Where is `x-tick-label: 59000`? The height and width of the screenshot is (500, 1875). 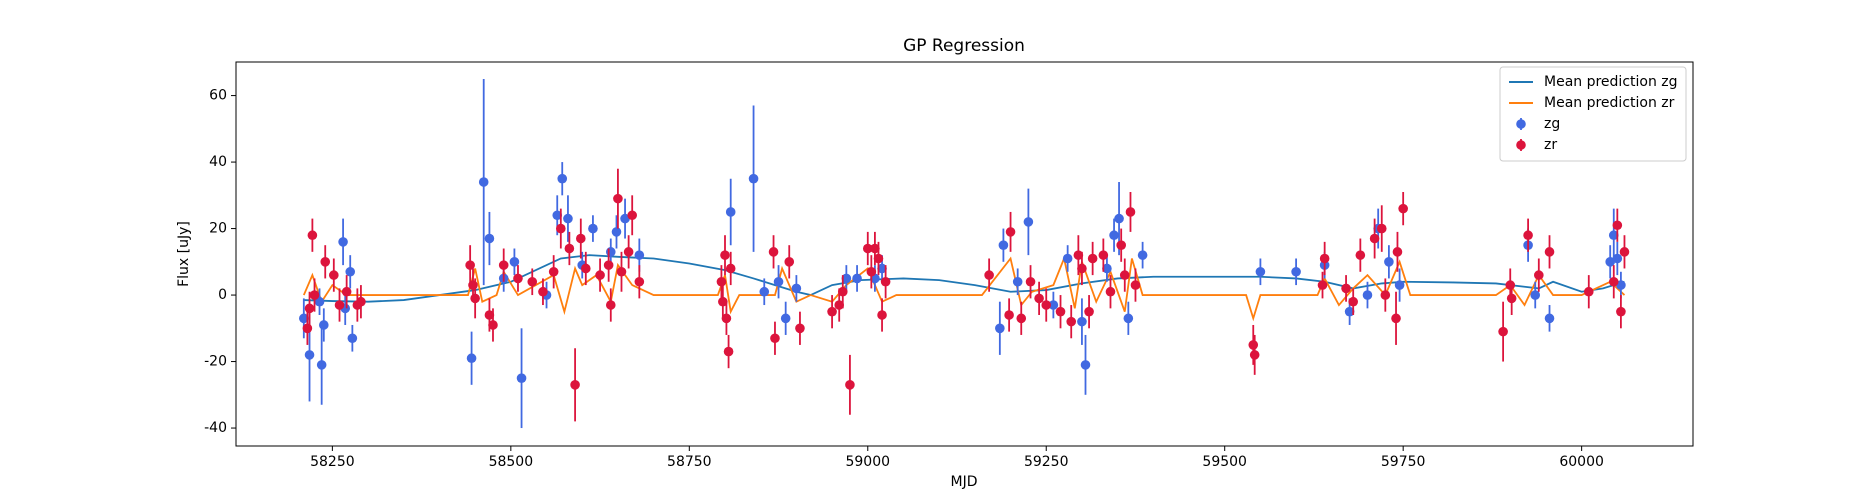
x-tick-label: 59000 is located at coordinates (867, 462).